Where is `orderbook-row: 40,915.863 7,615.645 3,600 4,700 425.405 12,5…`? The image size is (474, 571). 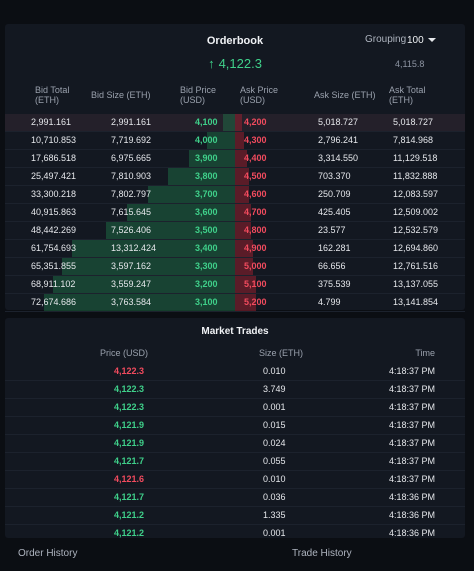 orderbook-row: 40,915.863 7,615.645 3,600 4,700 425.405 12,5… is located at coordinates (235, 213).